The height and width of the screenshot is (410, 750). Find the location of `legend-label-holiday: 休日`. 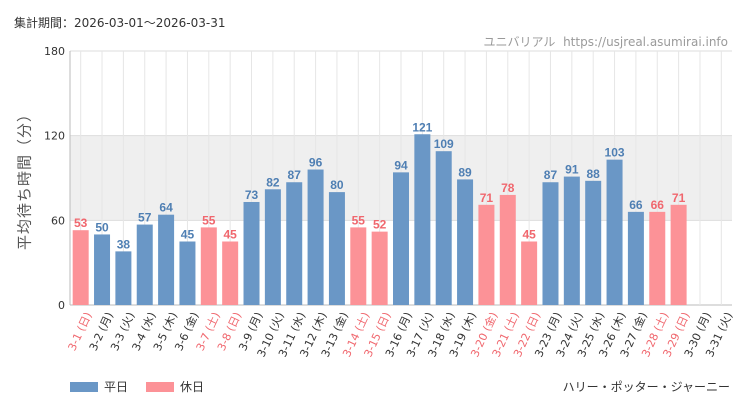

legend-label-holiday: 休日 is located at coordinates (192, 387).